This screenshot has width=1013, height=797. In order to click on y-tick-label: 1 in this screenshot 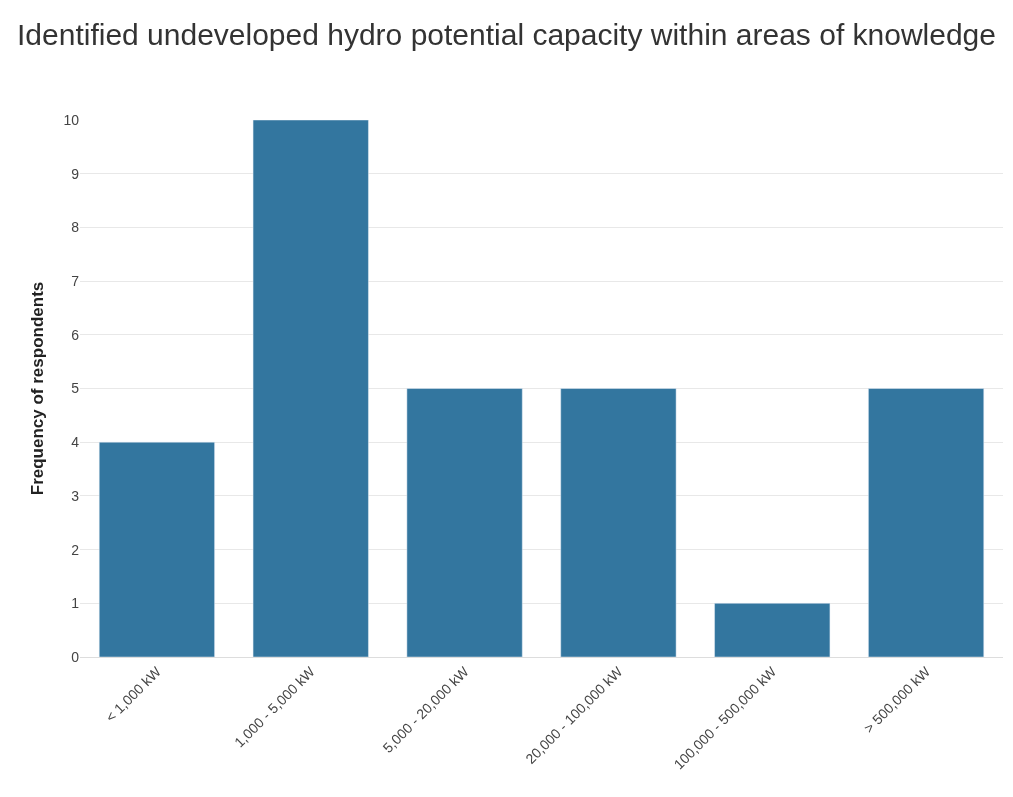, I will do `click(75, 603)`.